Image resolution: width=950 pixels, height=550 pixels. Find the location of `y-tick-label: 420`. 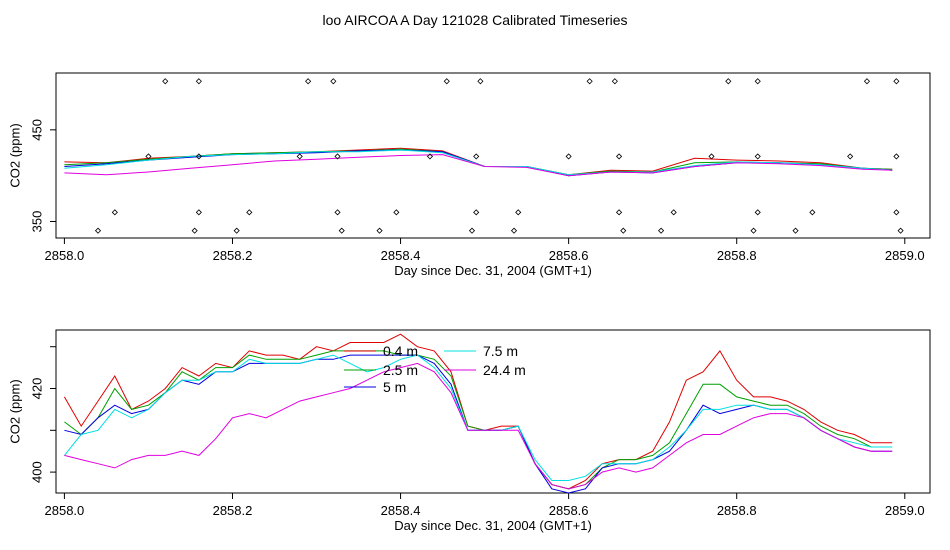

y-tick-label: 420 is located at coordinates (36, 389).